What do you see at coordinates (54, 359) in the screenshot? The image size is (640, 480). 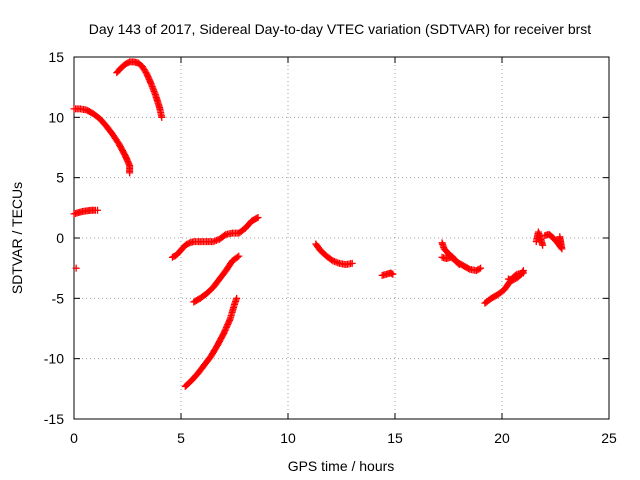 I see `y-tick-label: -10` at bounding box center [54, 359].